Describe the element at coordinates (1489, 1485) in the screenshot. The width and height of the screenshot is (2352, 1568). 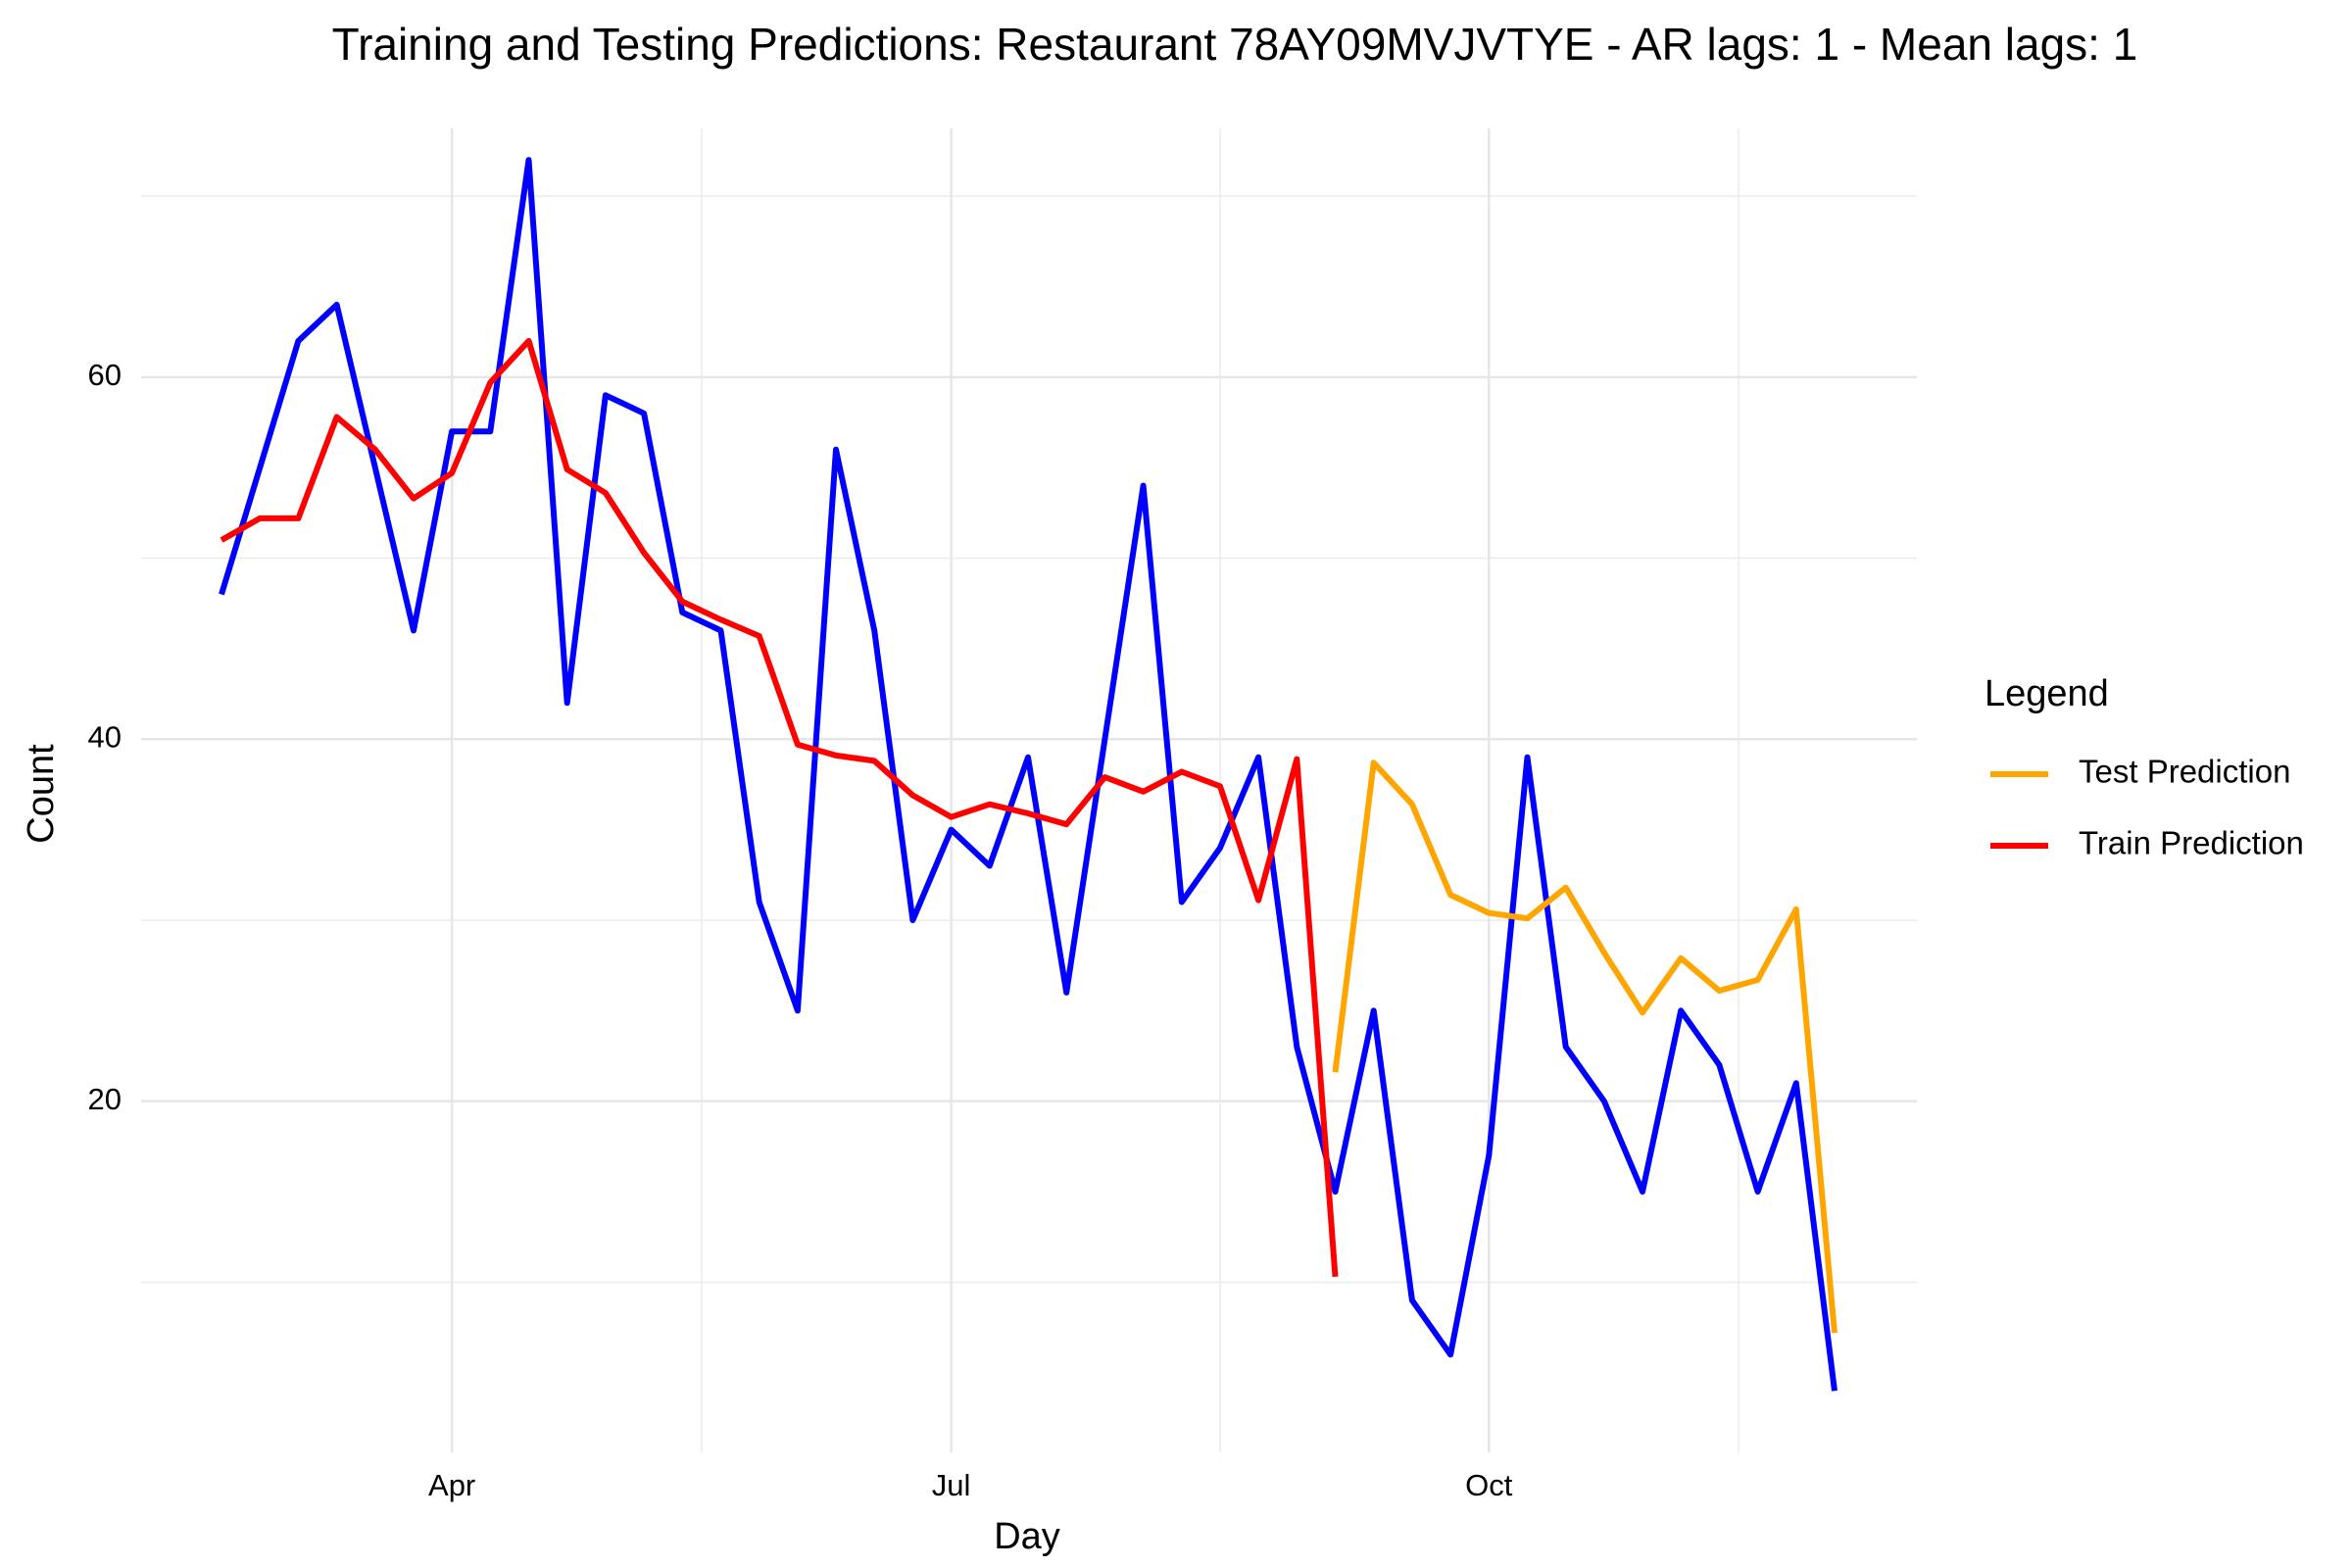
I see `x-tick-label: Oct` at that location.